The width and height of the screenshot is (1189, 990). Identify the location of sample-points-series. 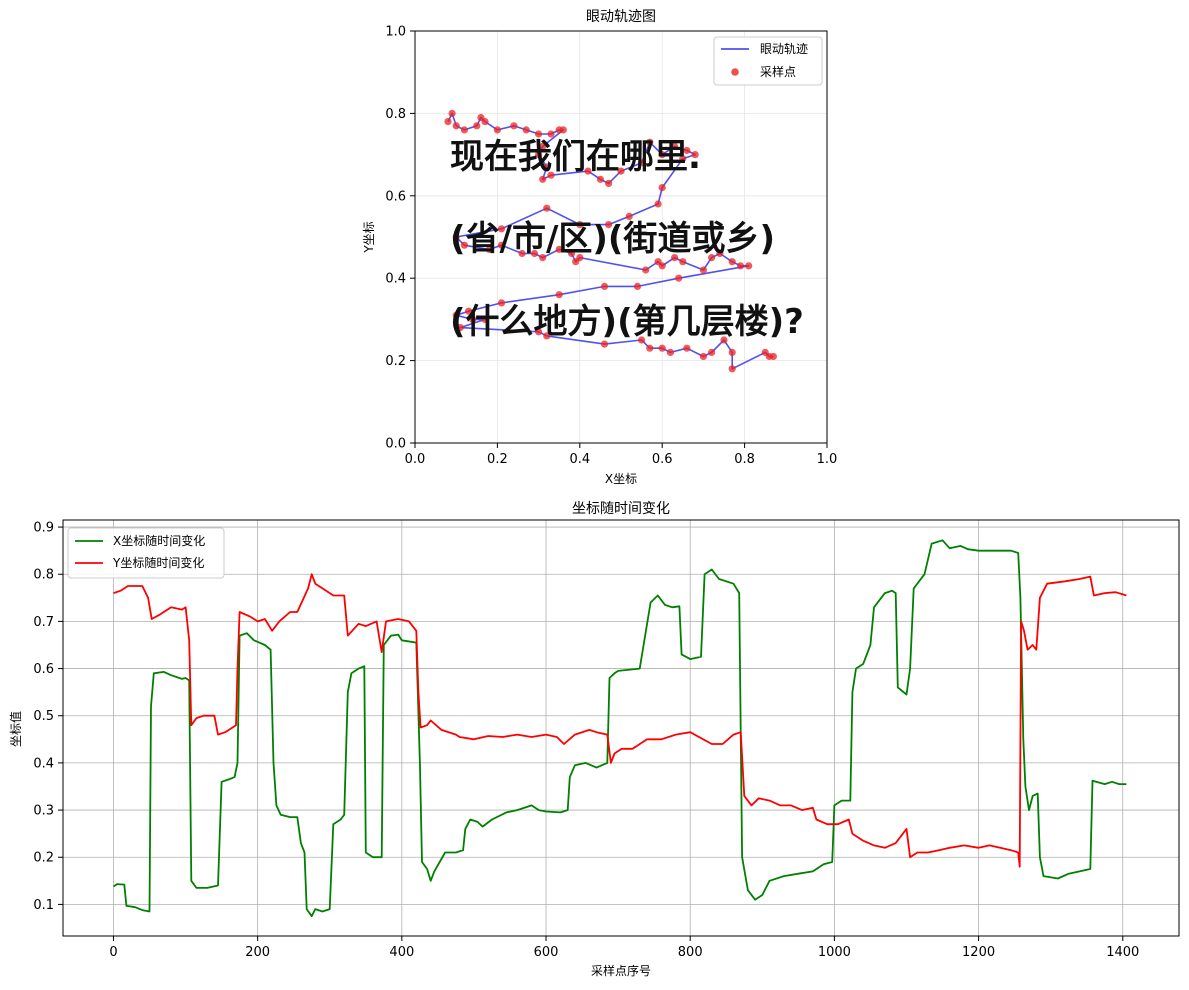
(611, 241).